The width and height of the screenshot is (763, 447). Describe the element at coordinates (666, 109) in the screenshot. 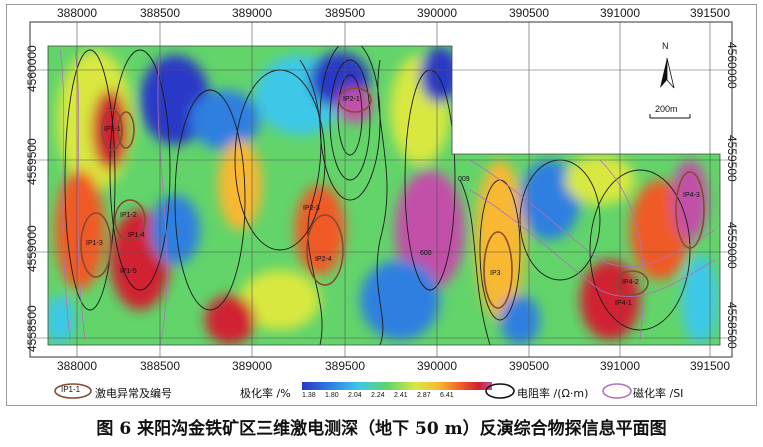

I see `scale-label: 200m` at that location.